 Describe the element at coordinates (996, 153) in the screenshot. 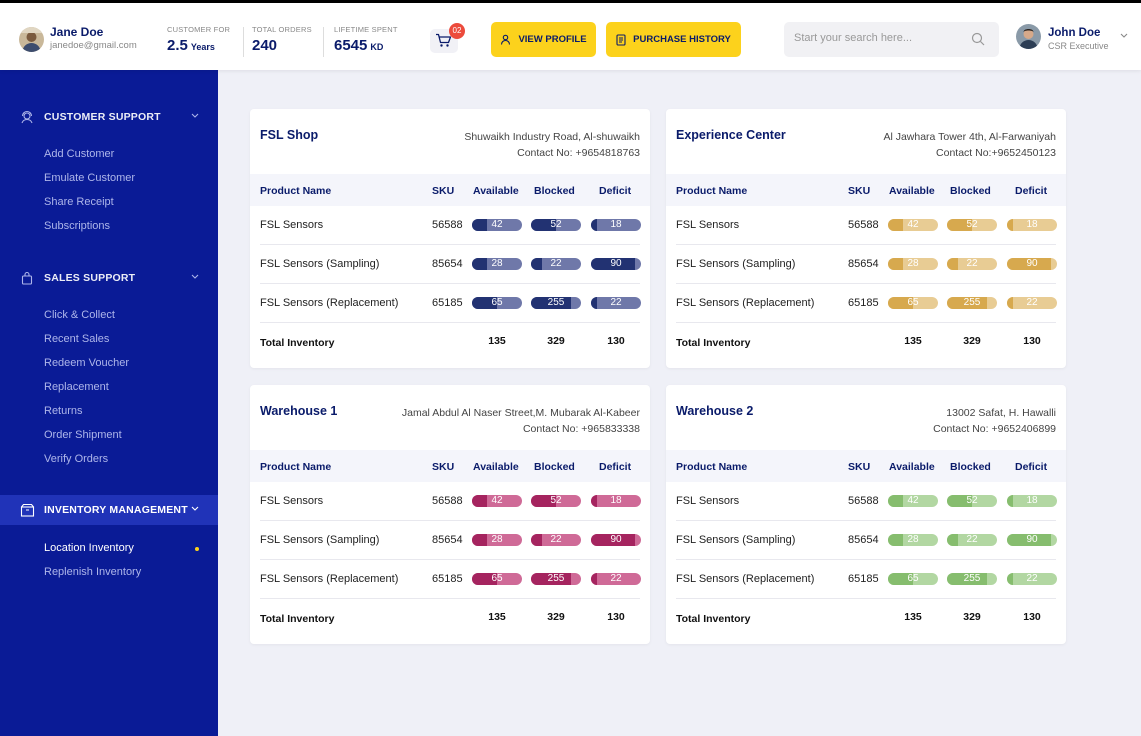

I see `location-contact: Contact No:+9652450123` at that location.